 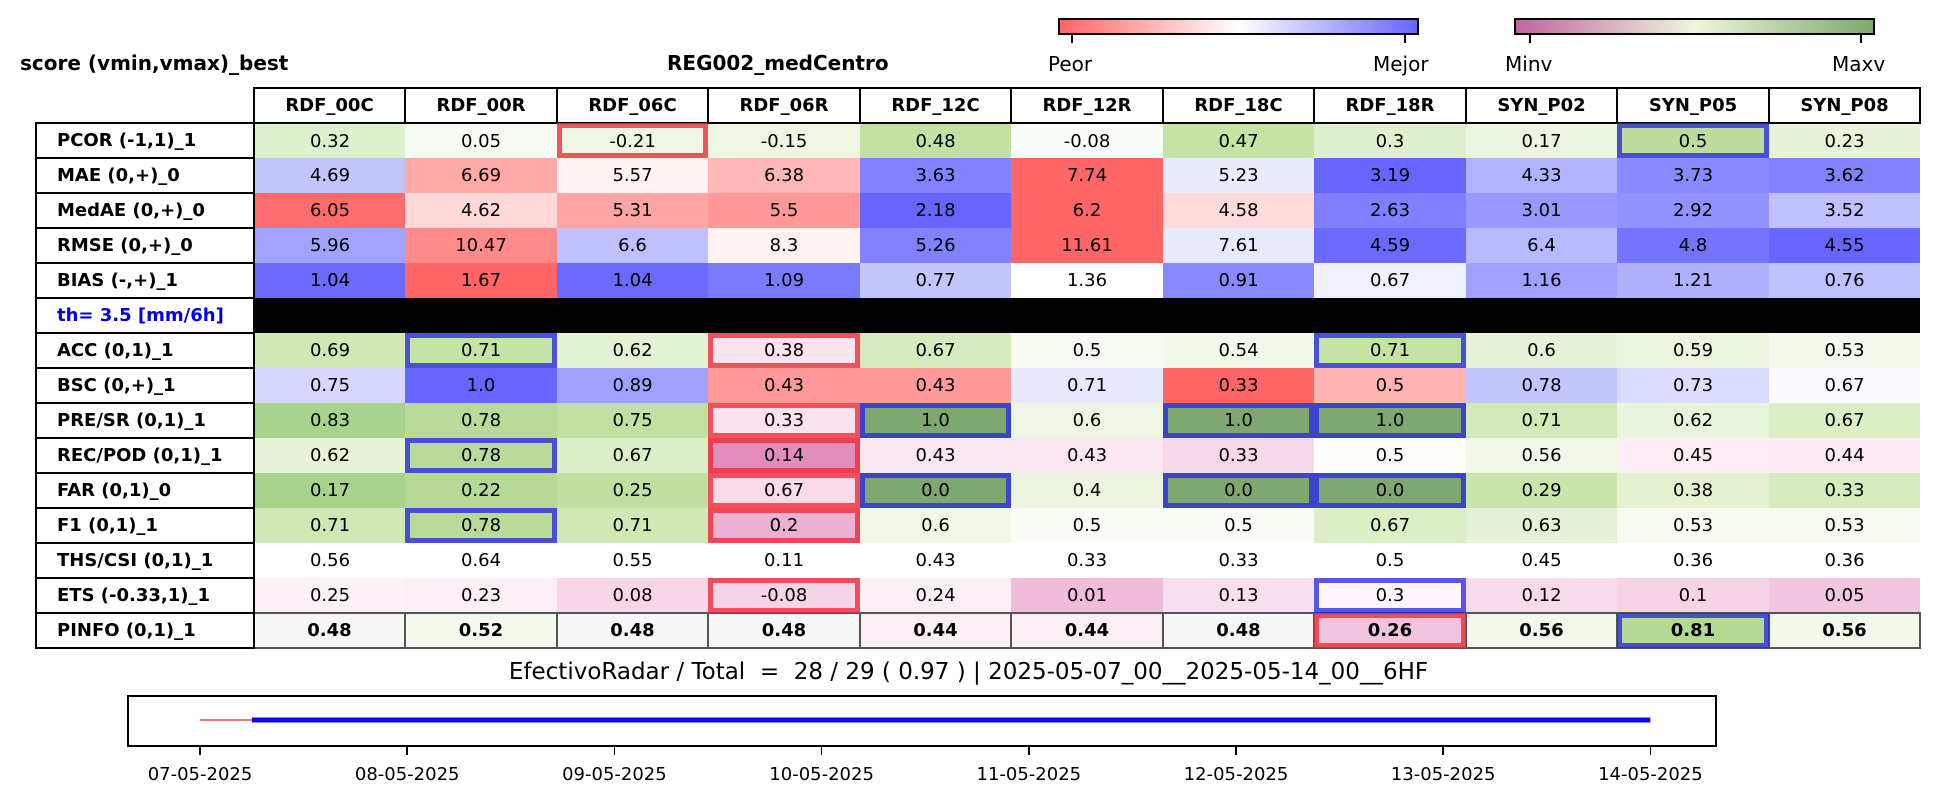 What do you see at coordinates (784, 175) in the screenshot?
I see `score-cell: 6.38` at bounding box center [784, 175].